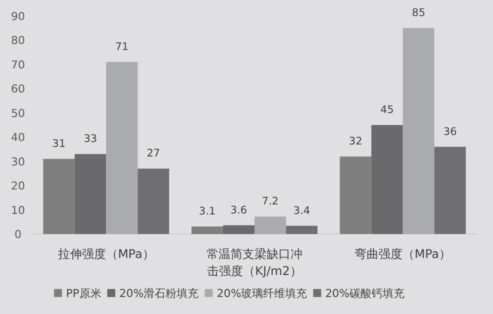  Describe the element at coordinates (355, 141) in the screenshot. I see `data-label: 32` at that location.